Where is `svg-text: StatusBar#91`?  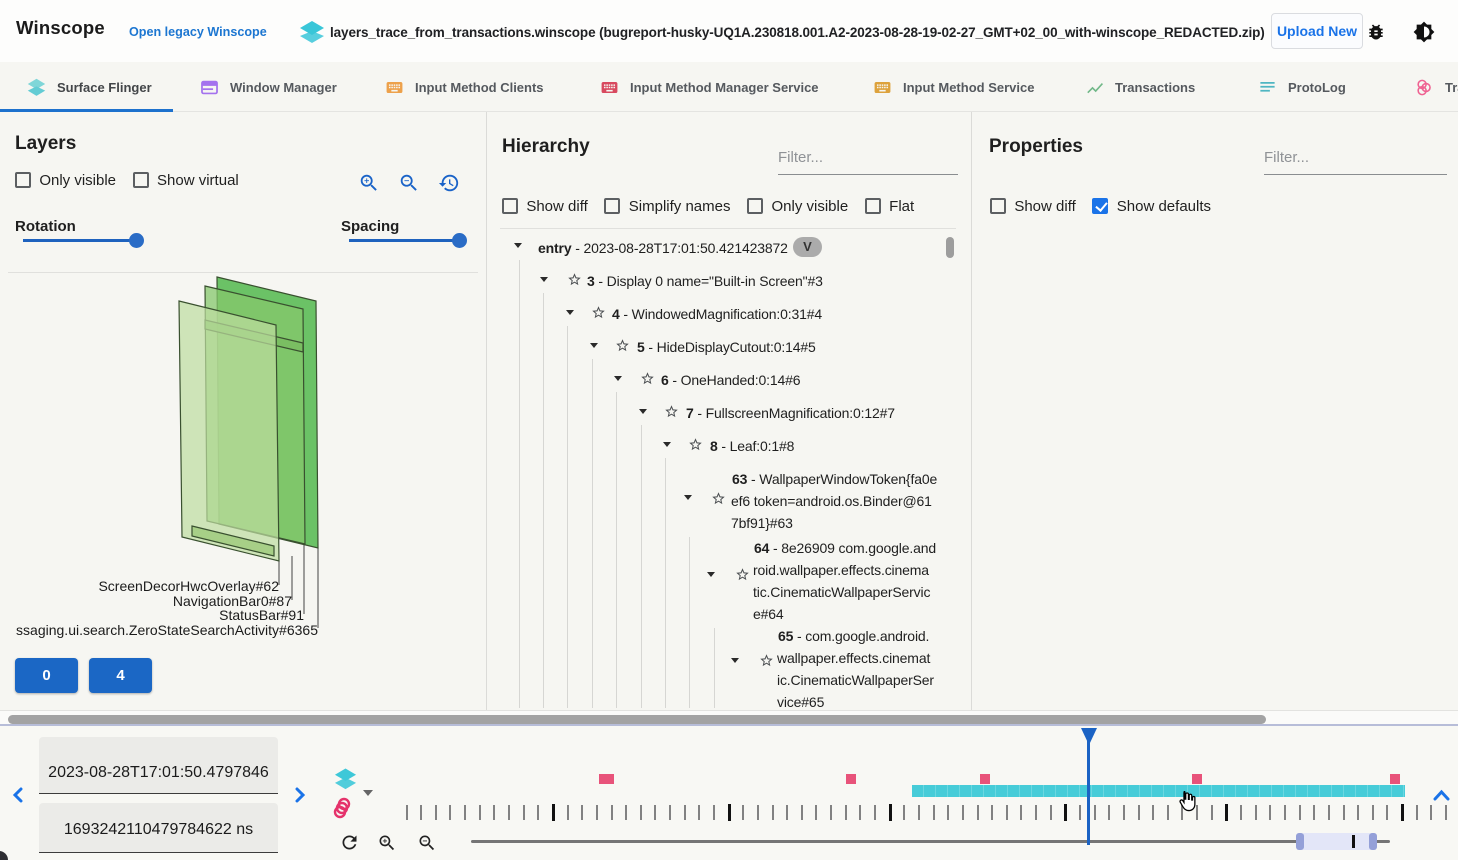
svg-text: StatusBar#91 is located at coordinates (261, 615).